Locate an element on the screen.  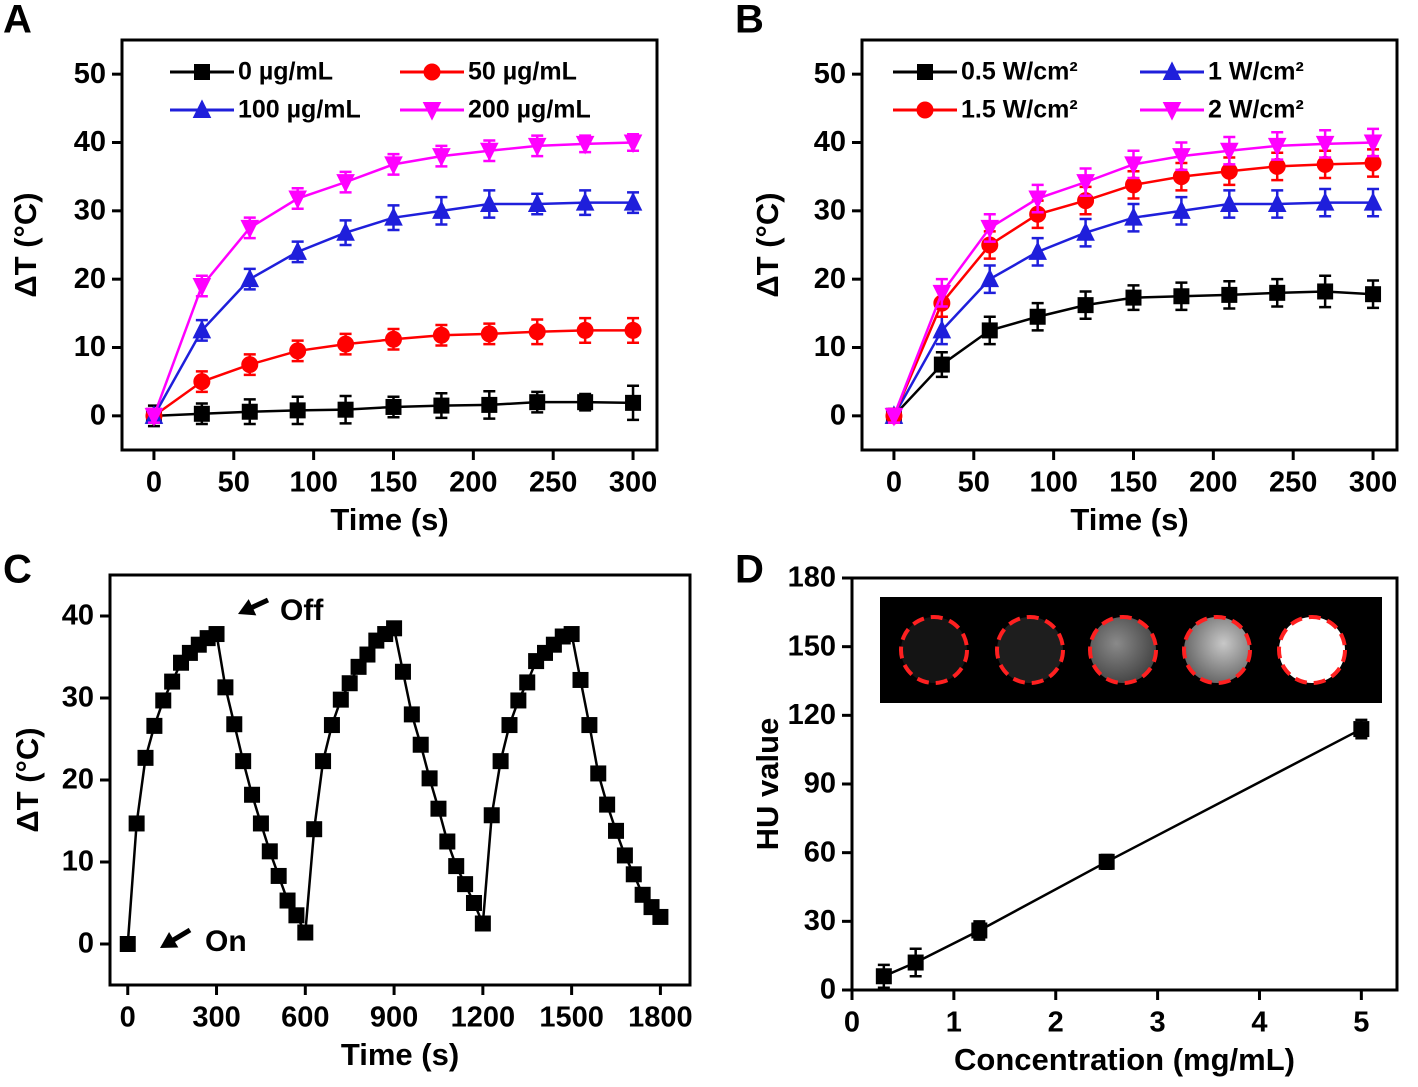
legend-label: 50 µg/mL is located at coordinates (522, 72).